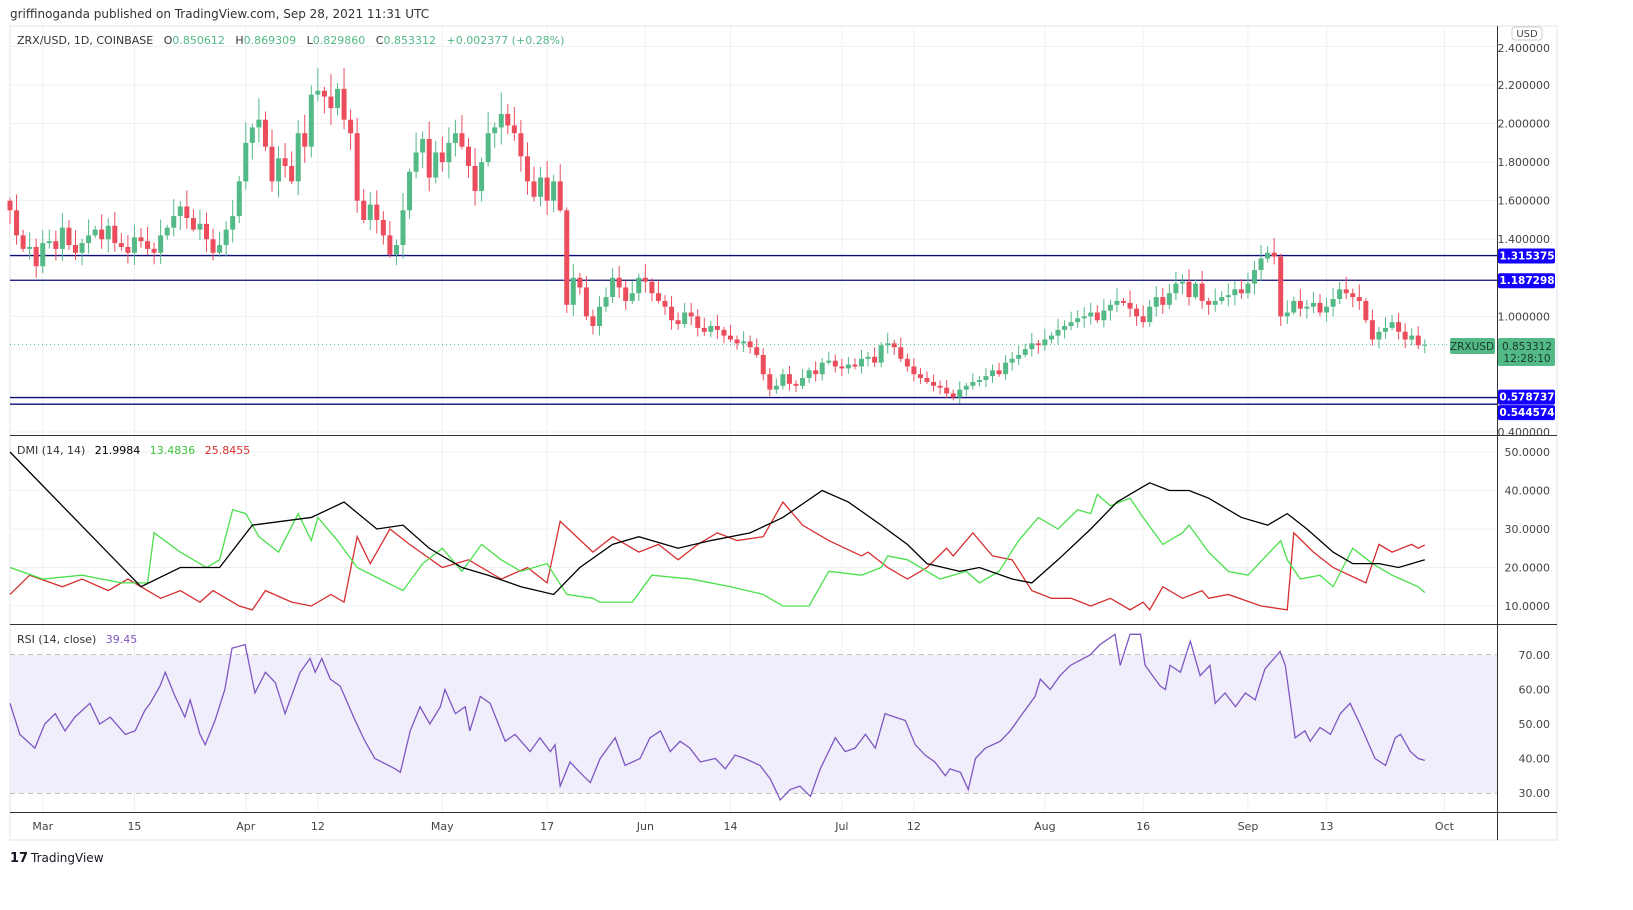 The height and width of the screenshot is (910, 1633). I want to click on tradingview-logo: 17 TradingView, so click(57, 858).